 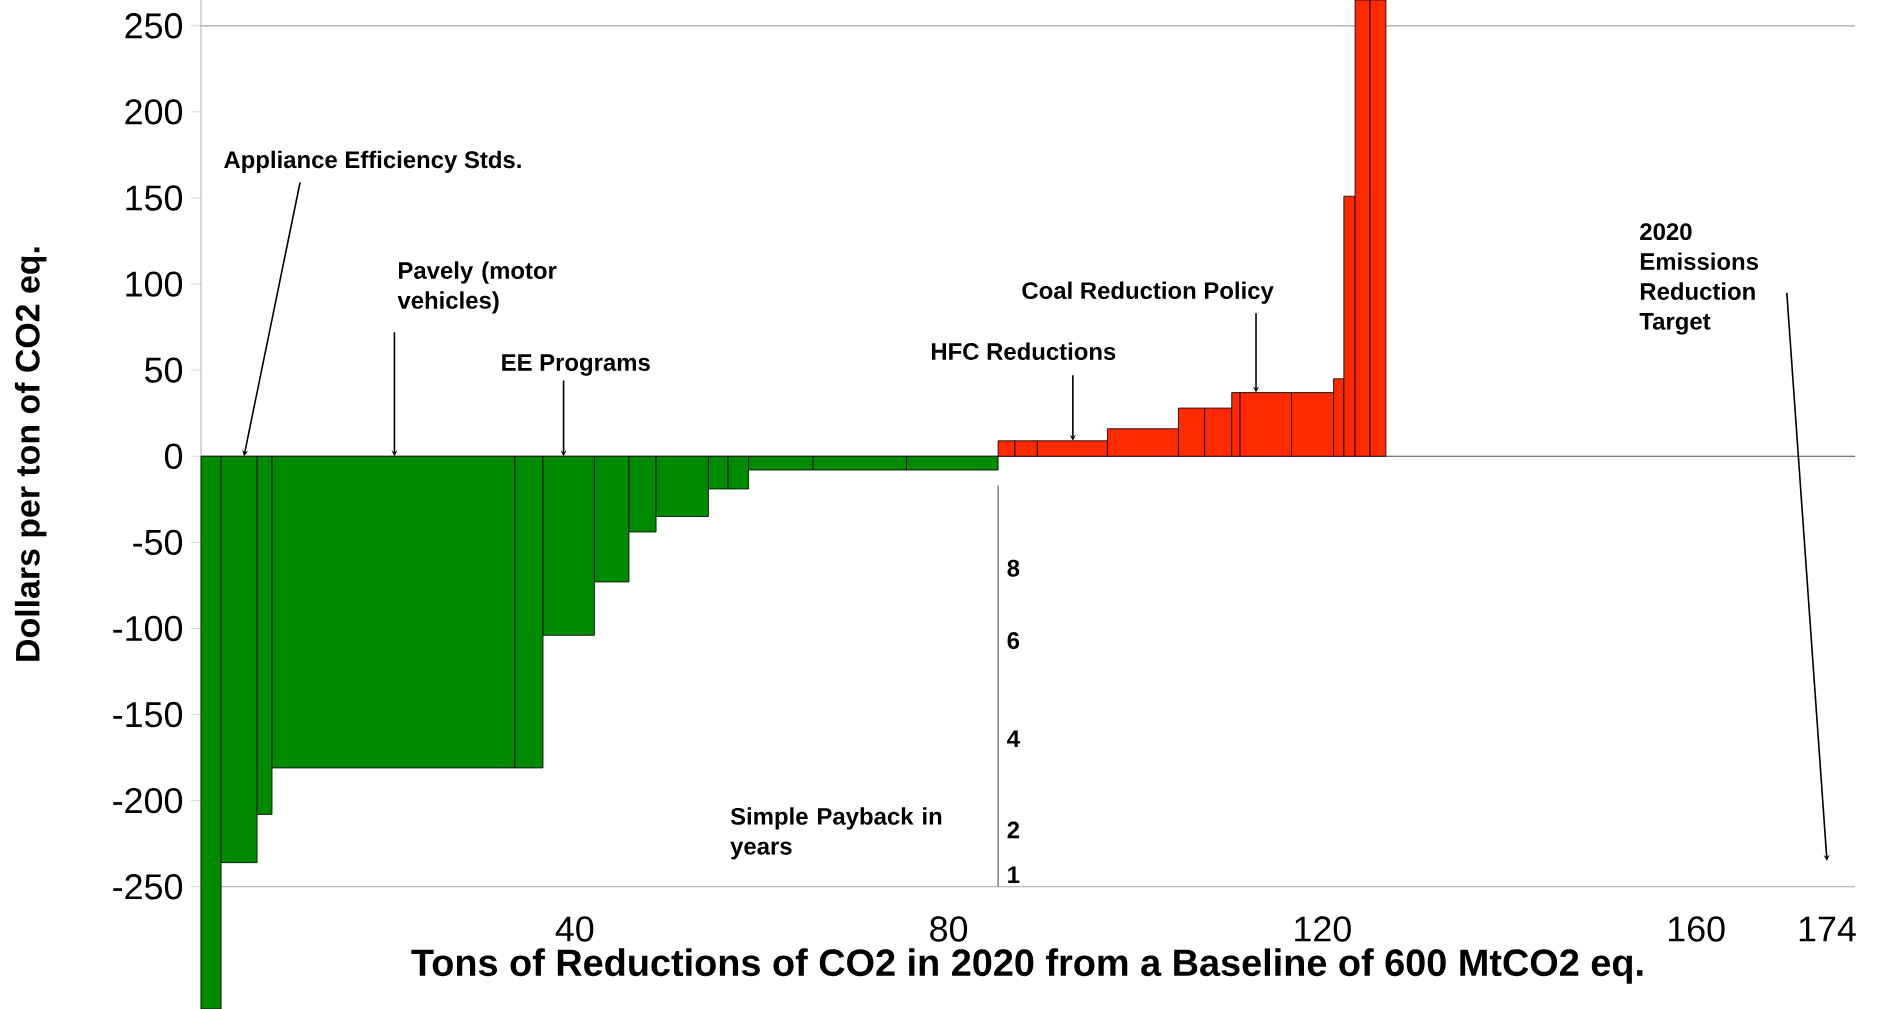 What do you see at coordinates (148, 714) in the screenshot?
I see `y-tick-label: -150` at bounding box center [148, 714].